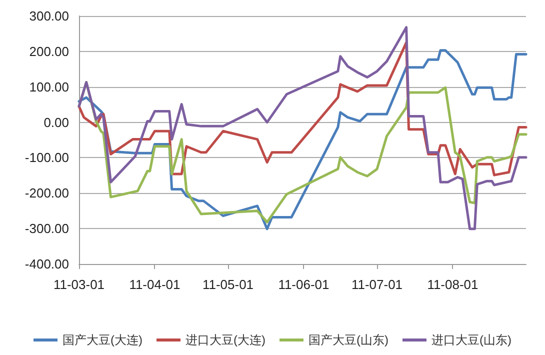 This screenshot has height=355, width=545. What do you see at coordinates (226, 340) in the screenshot?
I see `legend-label: 进口大豆(大连)` at bounding box center [226, 340].